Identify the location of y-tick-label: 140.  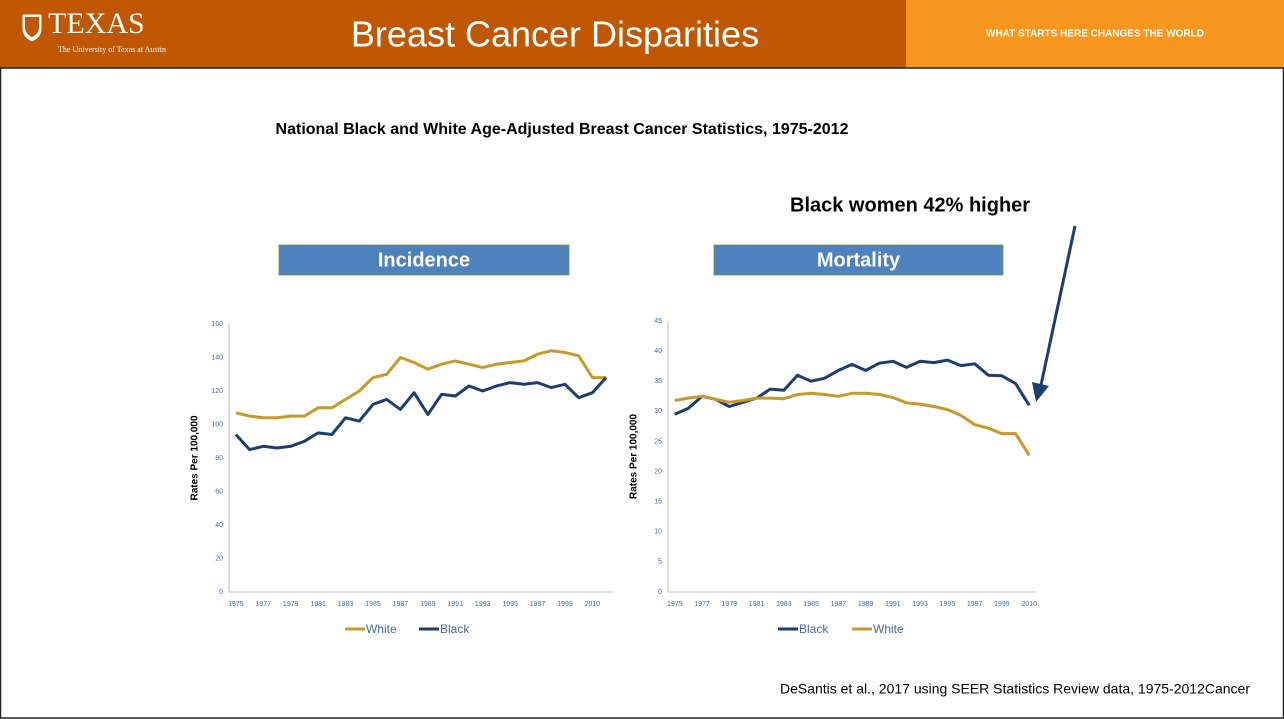
(217, 357).